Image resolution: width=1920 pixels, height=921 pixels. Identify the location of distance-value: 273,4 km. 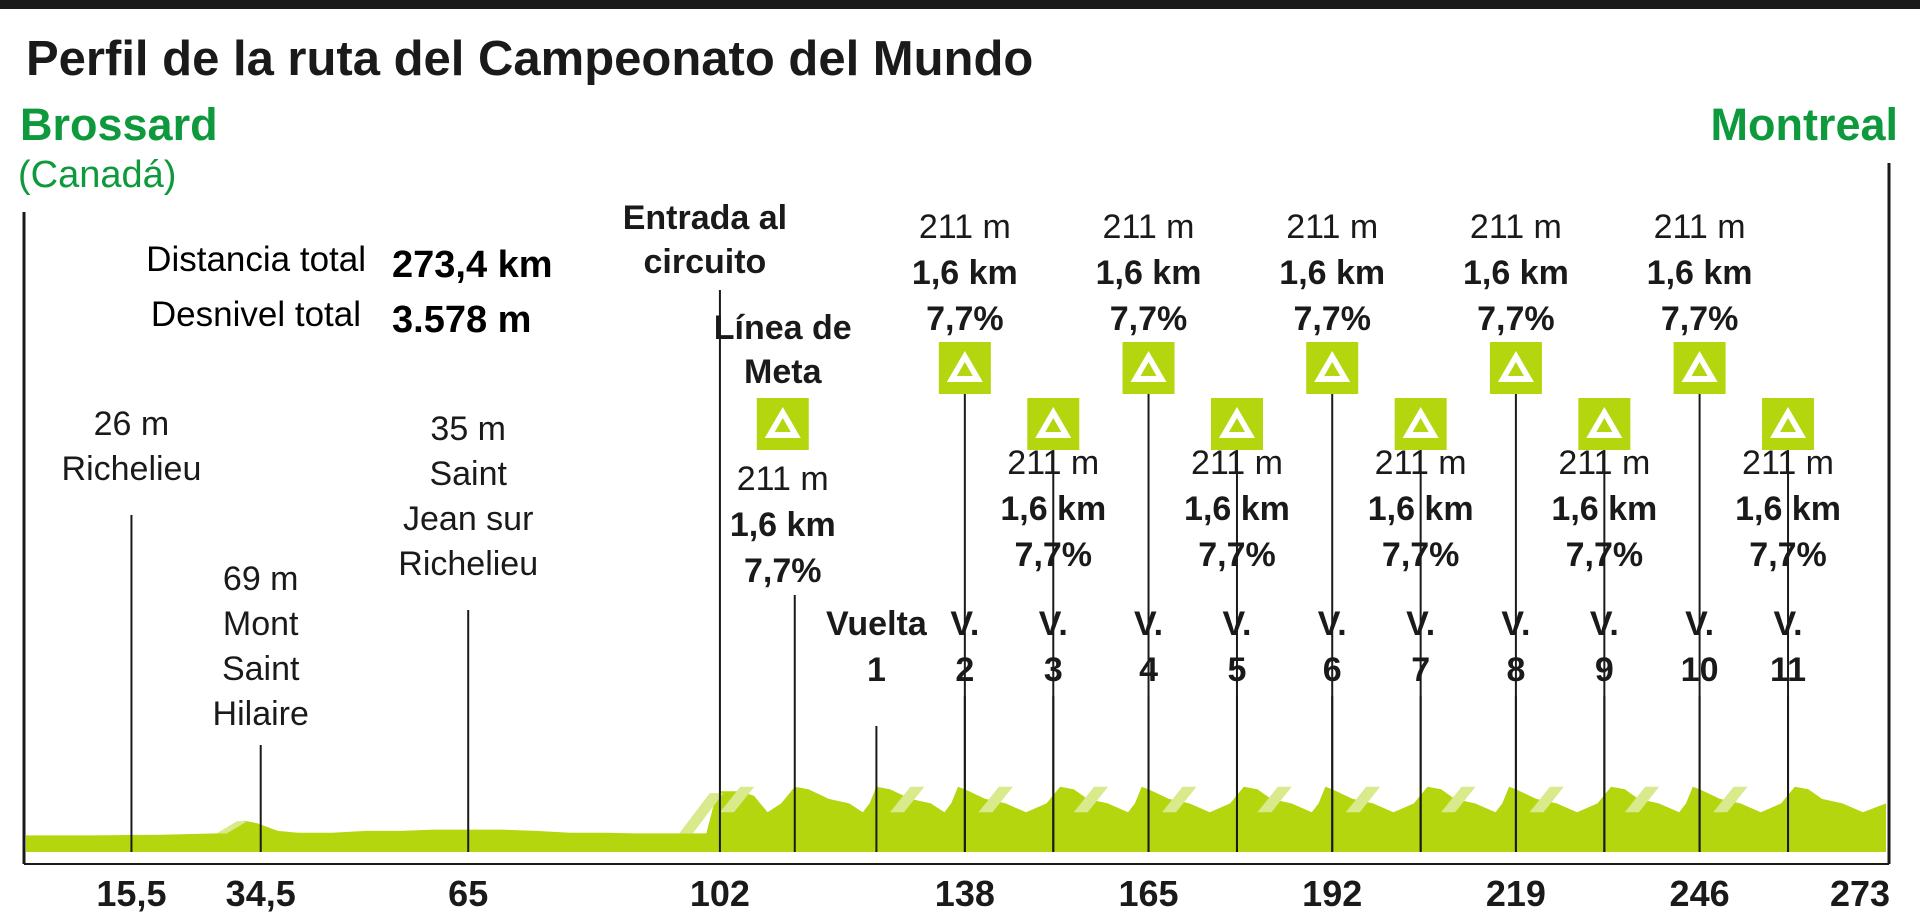
(472, 265).